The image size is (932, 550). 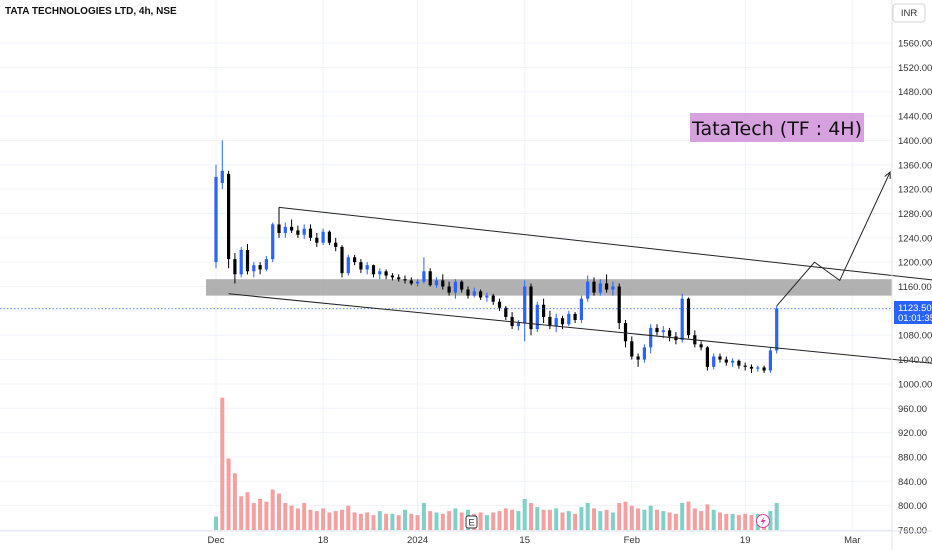 What do you see at coordinates (915, 190) in the screenshot?
I see `y-tick-label: 1320.00` at bounding box center [915, 190].